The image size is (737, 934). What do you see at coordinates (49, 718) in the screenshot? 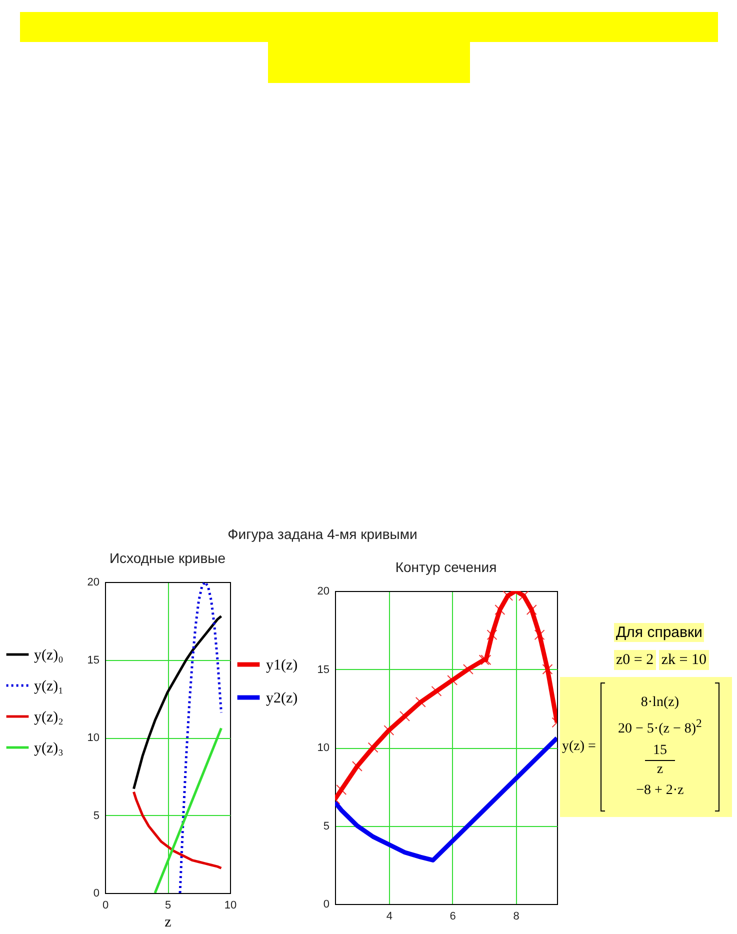
I see `legend-label: y(z)₂` at bounding box center [49, 718].